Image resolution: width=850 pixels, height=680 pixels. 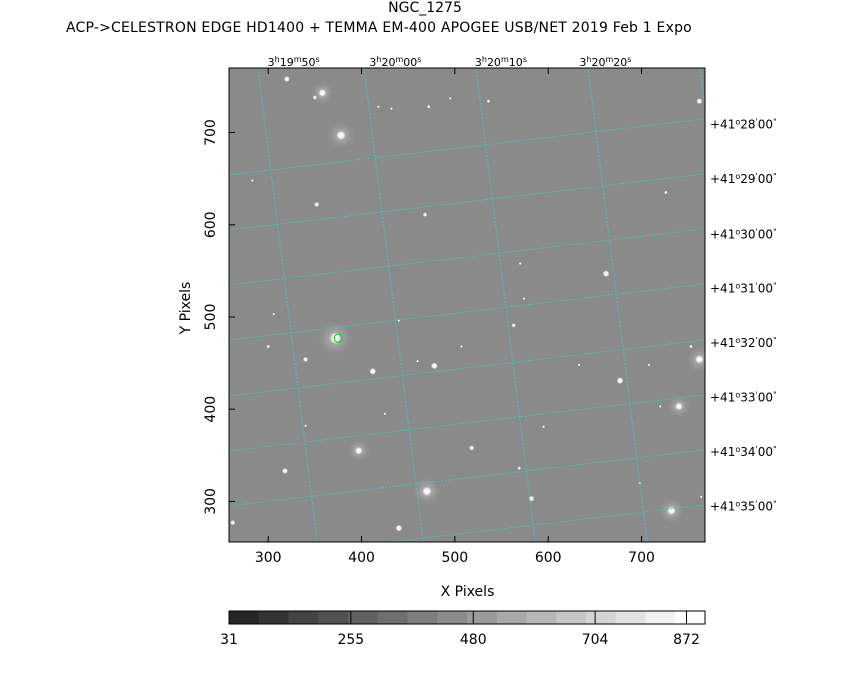 I want to click on dec-label: +41o28'00", so click(x=743, y=125).